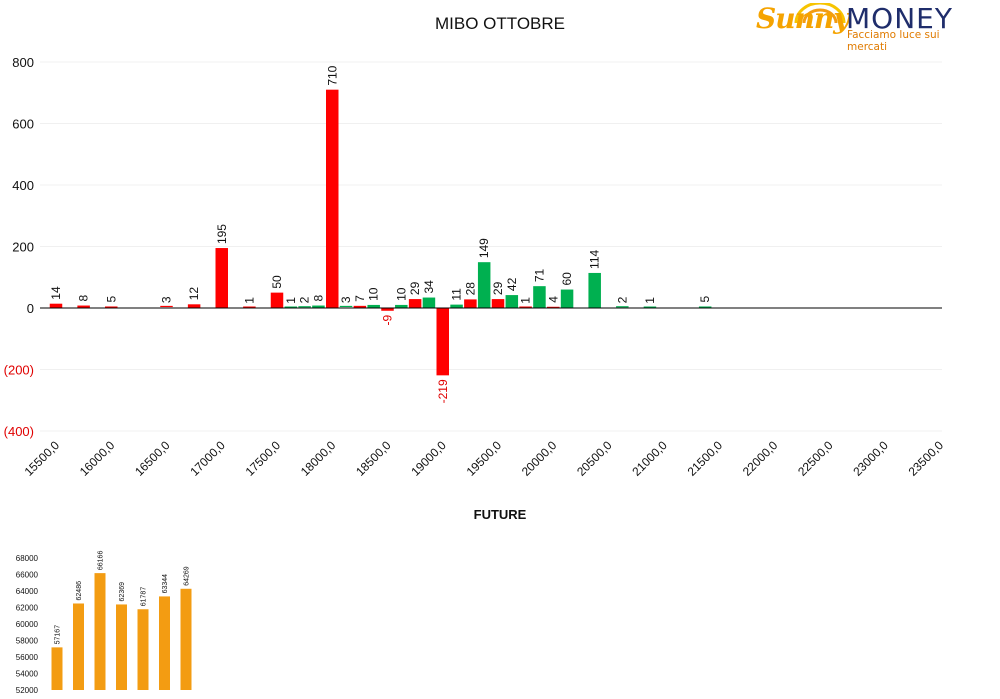 The image size is (1000, 699). I want to click on y-tick-label: 800, so click(23, 62).